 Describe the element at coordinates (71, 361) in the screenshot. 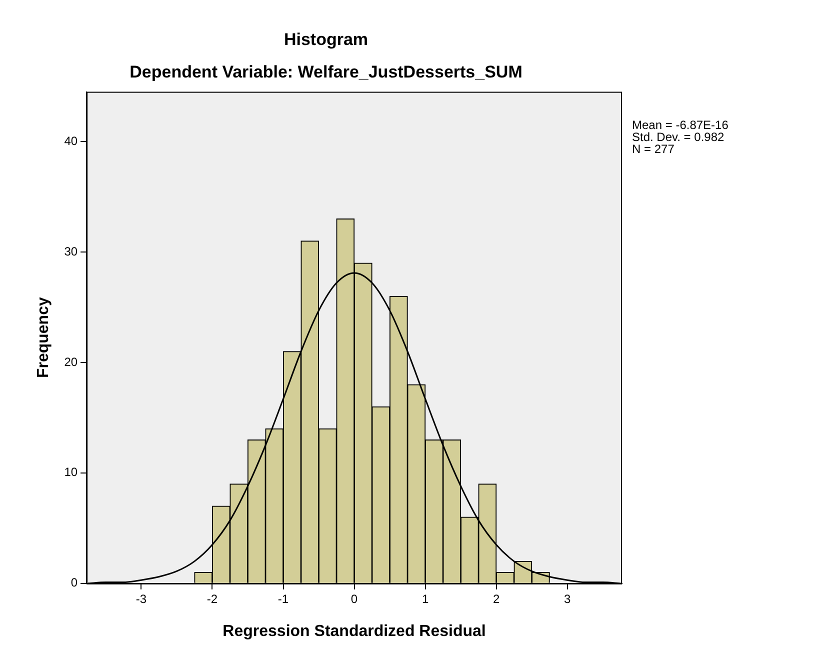

I see `y-tick-label: 20` at that location.